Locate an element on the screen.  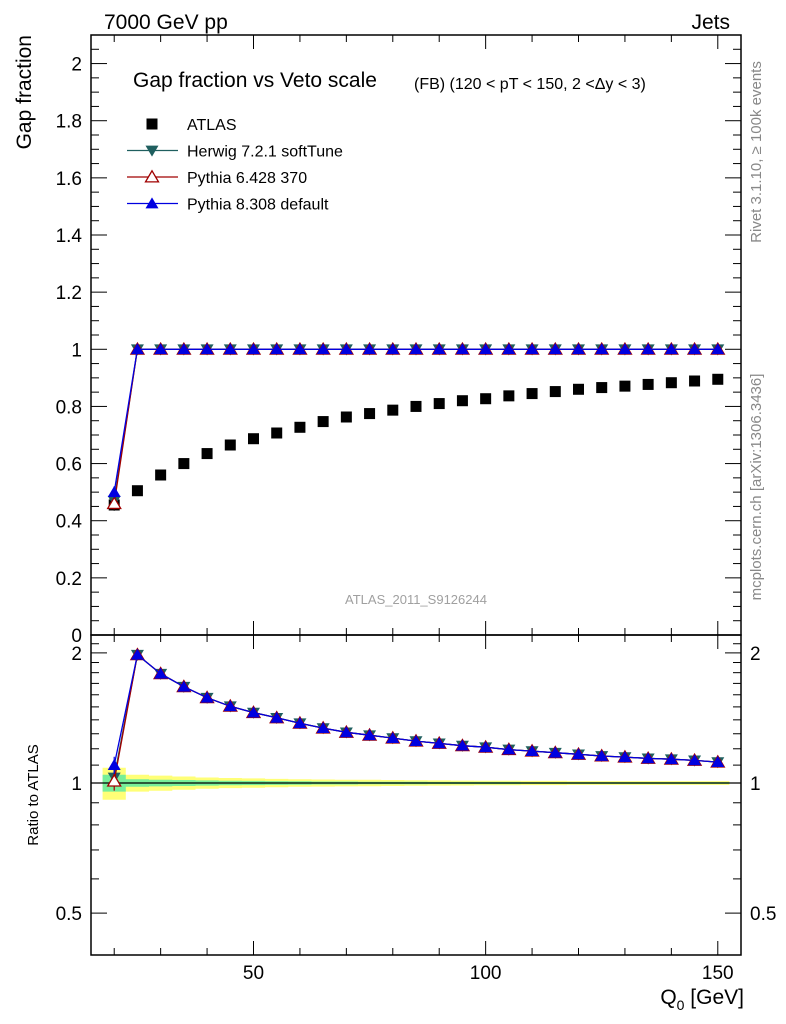
legend-item: ATLAS is located at coordinates (191, 125).